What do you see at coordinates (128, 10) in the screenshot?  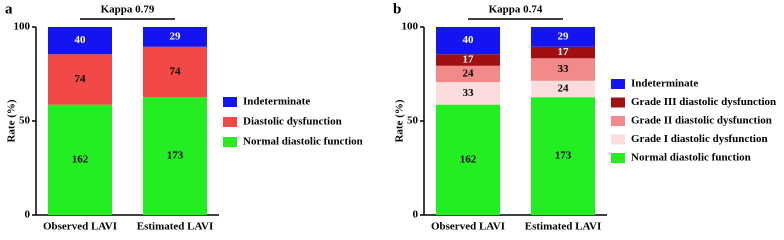 I see `chart-title: Kappa 0.79` at bounding box center [128, 10].